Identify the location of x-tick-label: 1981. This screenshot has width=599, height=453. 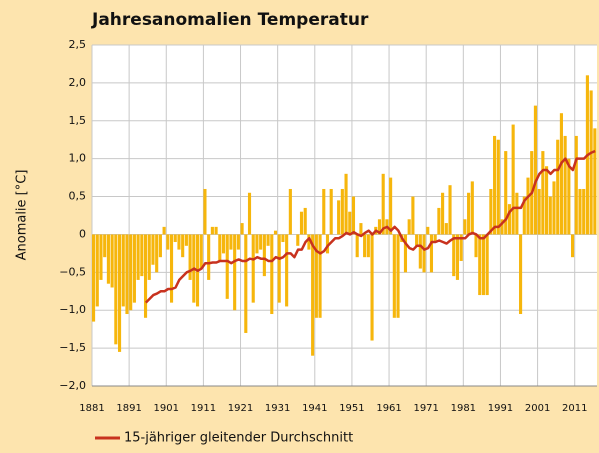
(463, 408).